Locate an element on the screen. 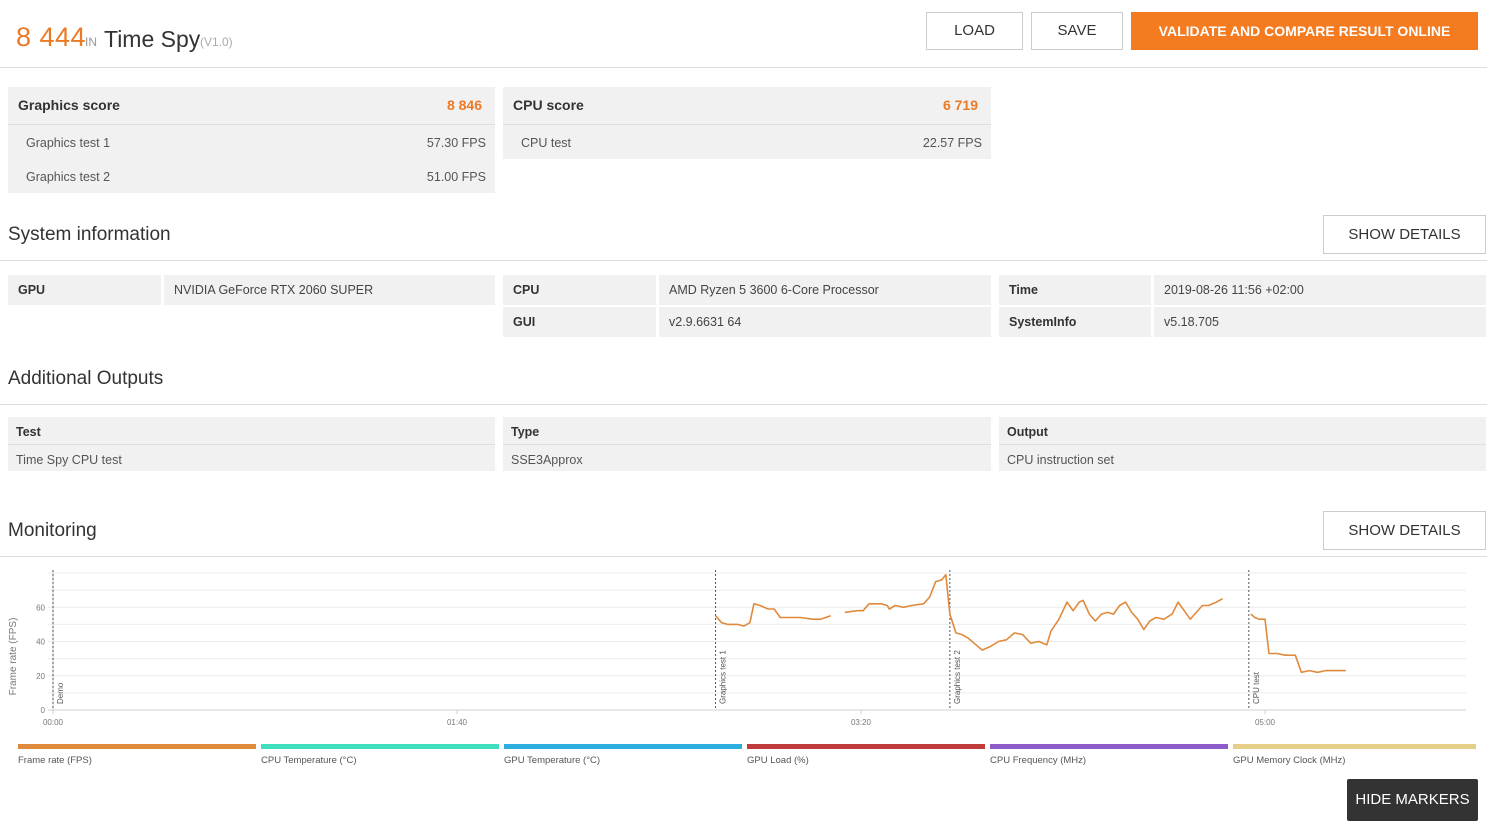 Image resolution: width=1487 pixels, height=827 pixels. y-axis-title: Frame rate (FPS) is located at coordinates (13, 657).